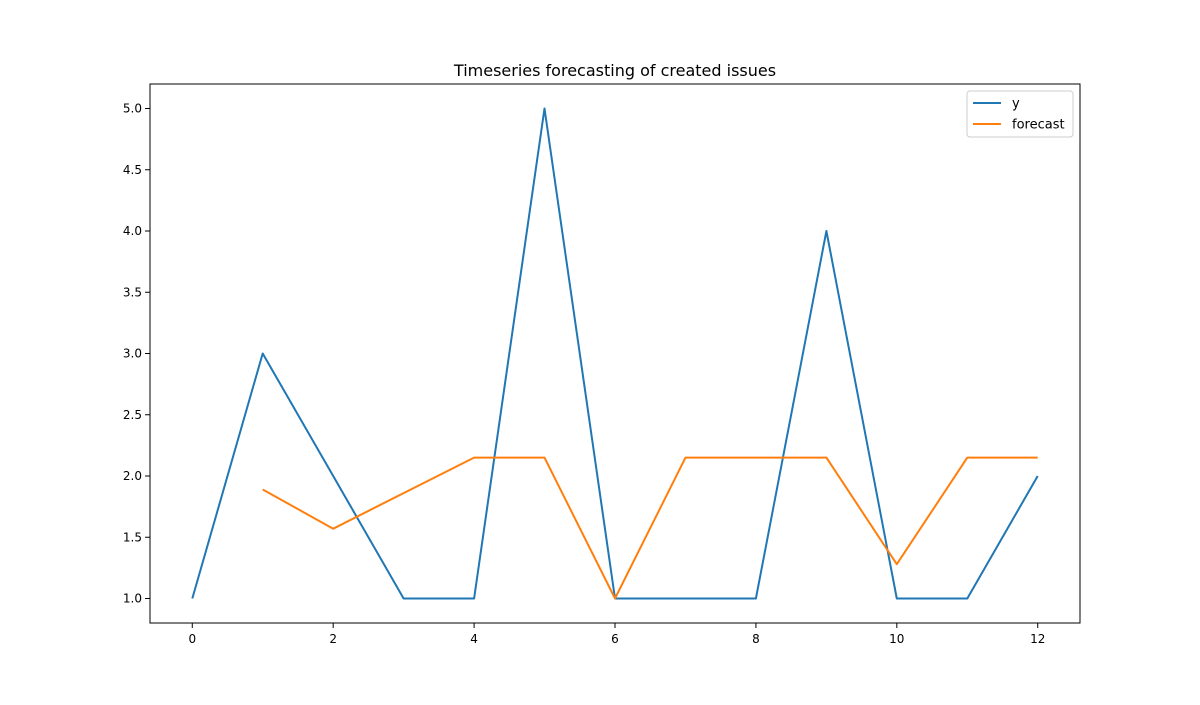 Image resolution: width=1200 pixels, height=705 pixels. Describe the element at coordinates (896, 639) in the screenshot. I see `x-tick-label: 10` at that location.